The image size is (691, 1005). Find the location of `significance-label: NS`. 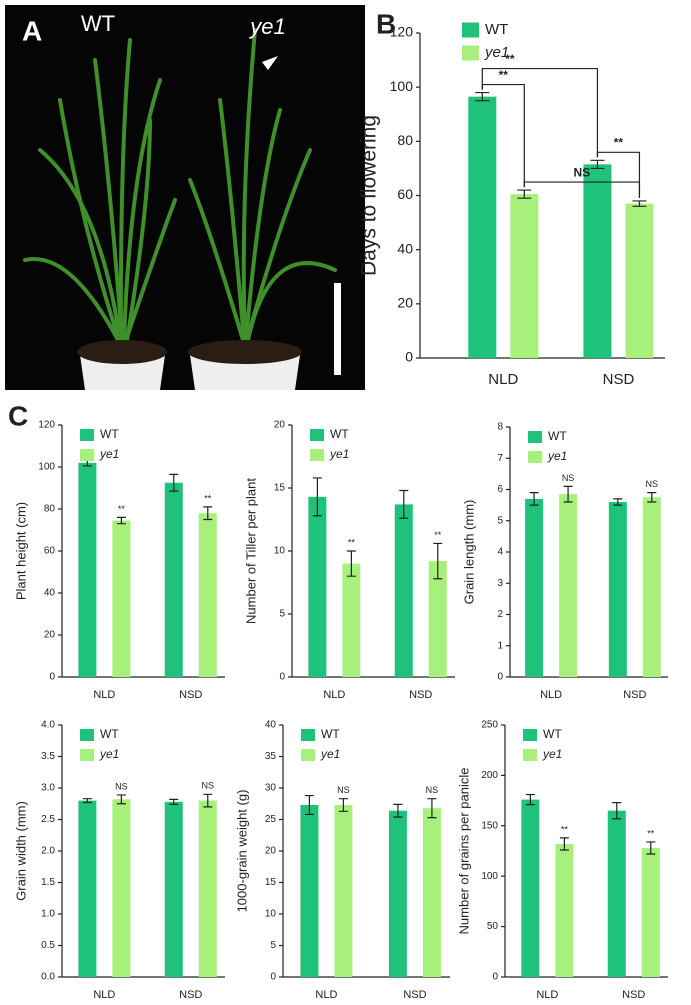

significance-label: NS is located at coordinates (652, 484).